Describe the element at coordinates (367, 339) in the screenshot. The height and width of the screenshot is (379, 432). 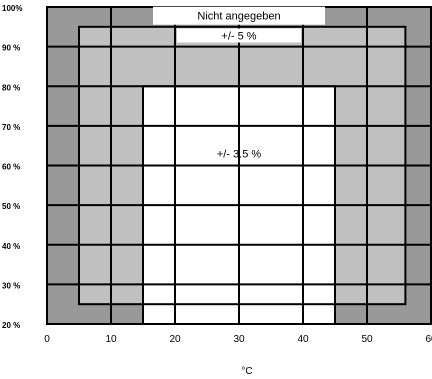
I see `x-tick-label: 50` at that location.